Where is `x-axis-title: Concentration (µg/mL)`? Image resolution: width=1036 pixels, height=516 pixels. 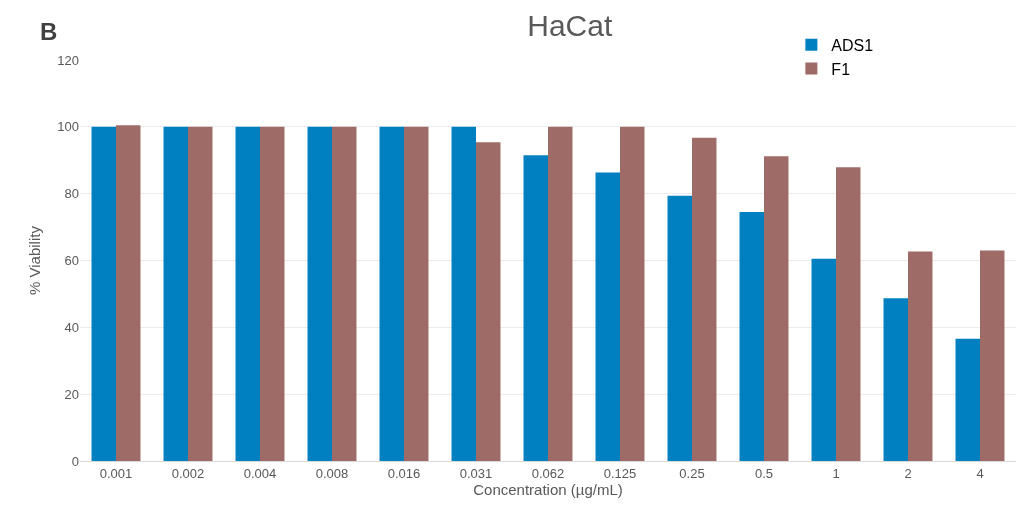 x-axis-title: Concentration (µg/mL) is located at coordinates (548, 489).